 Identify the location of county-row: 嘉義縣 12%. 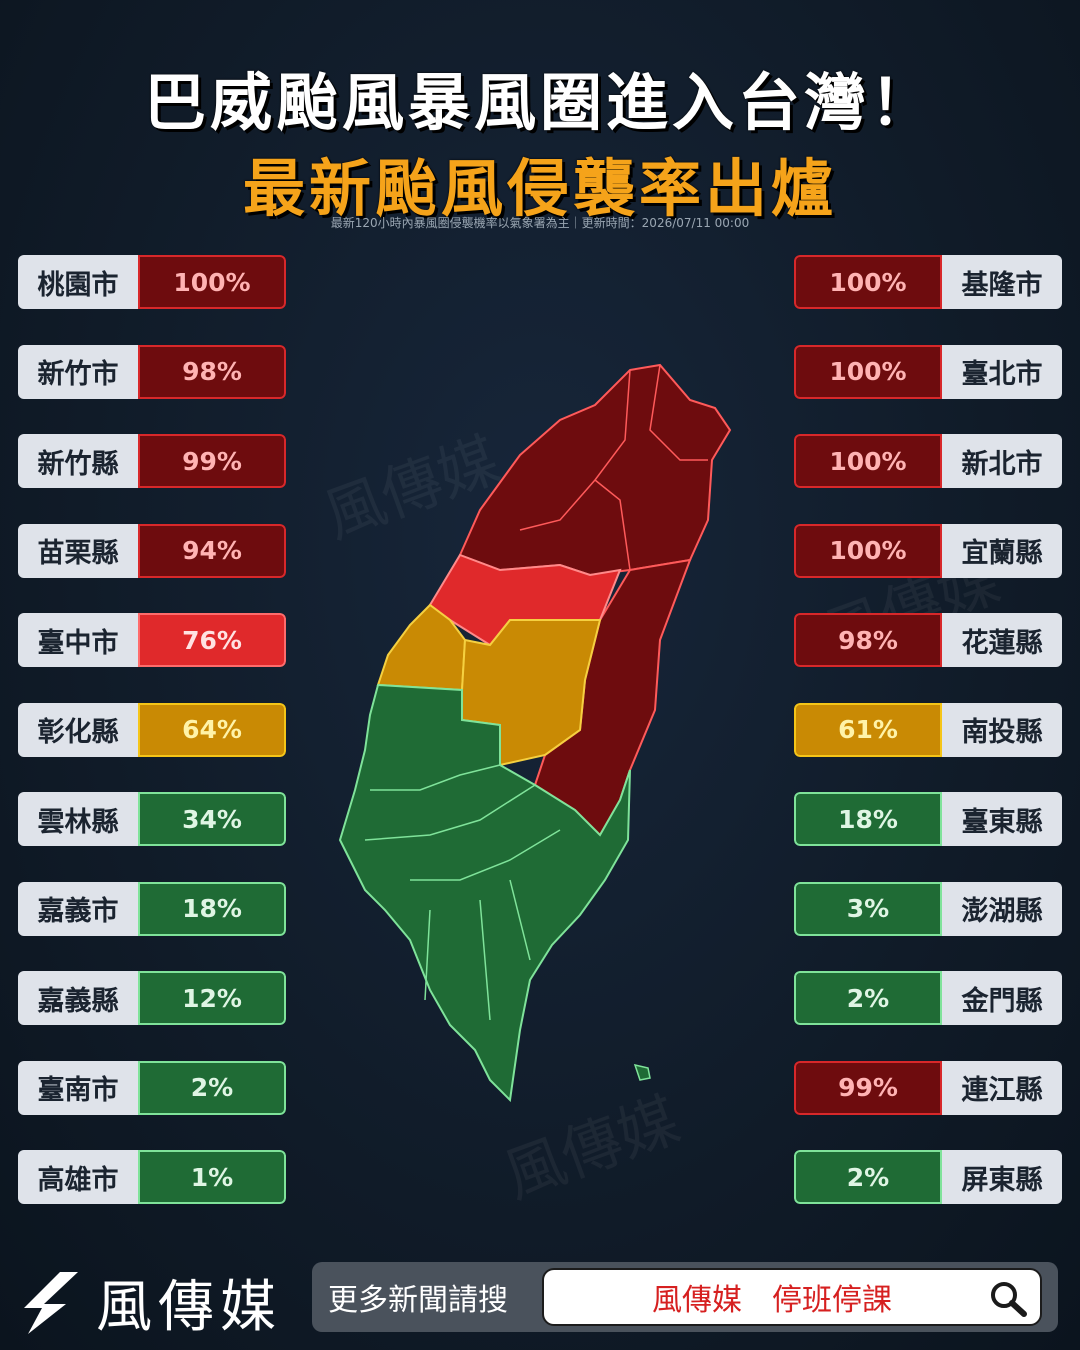
(152, 998).